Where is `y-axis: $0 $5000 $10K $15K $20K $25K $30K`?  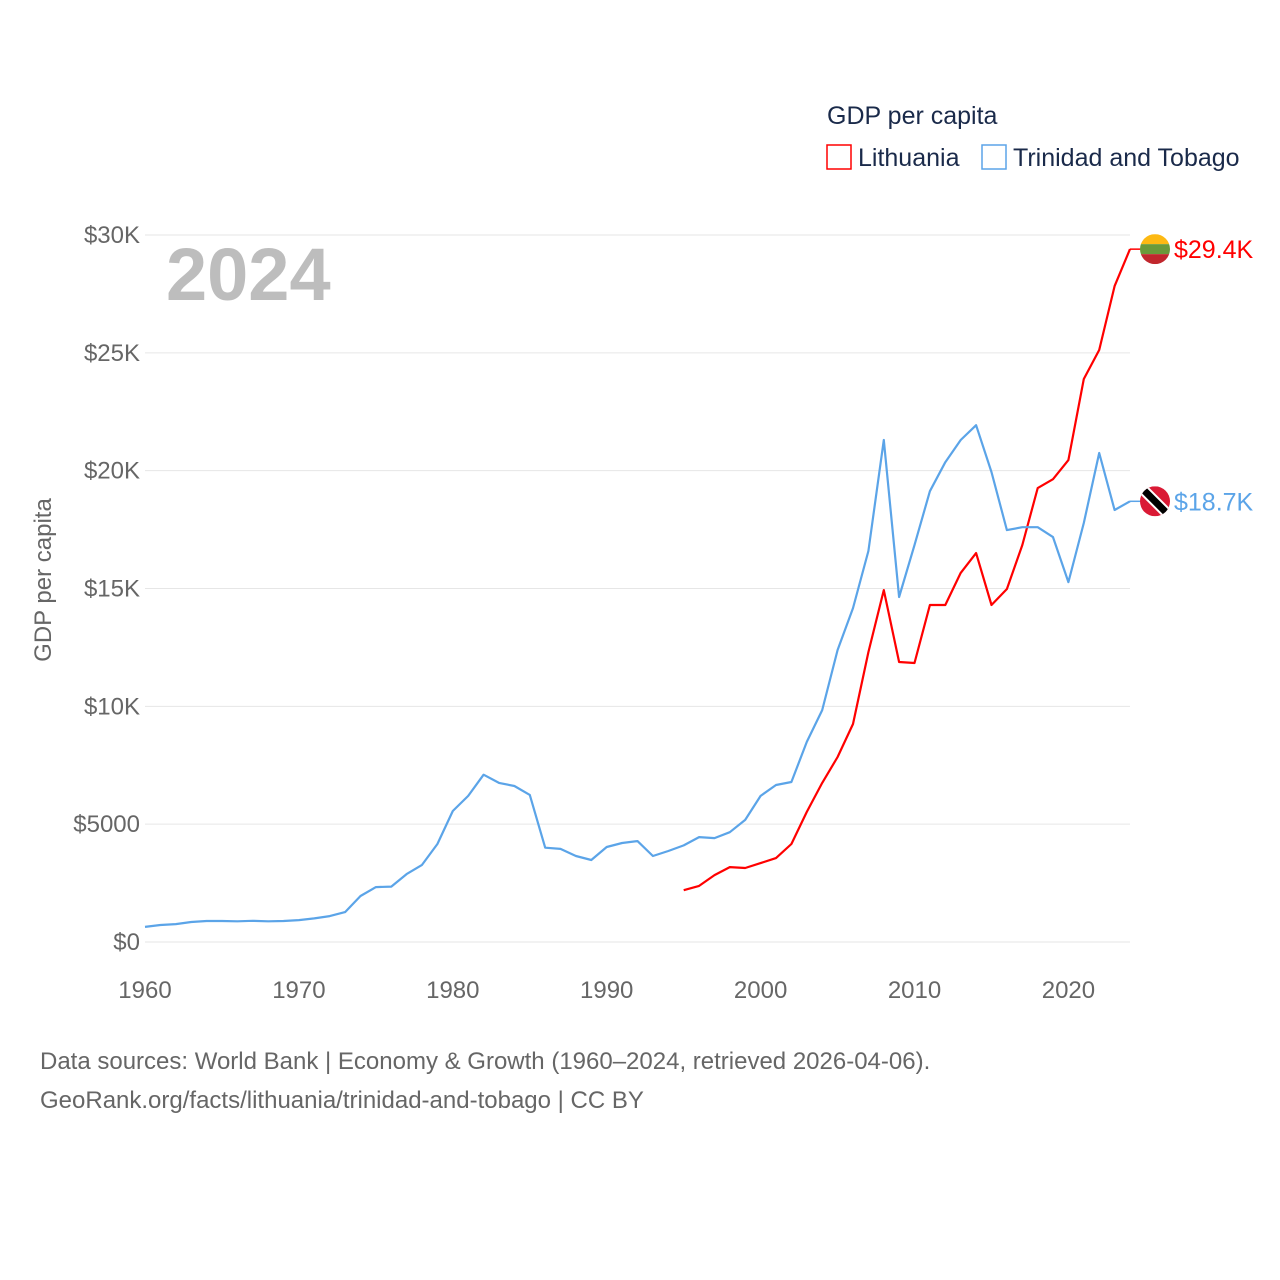
y-axis: $0 $5000 $10K $15K $20K $25K $30K is located at coordinates (106, 589).